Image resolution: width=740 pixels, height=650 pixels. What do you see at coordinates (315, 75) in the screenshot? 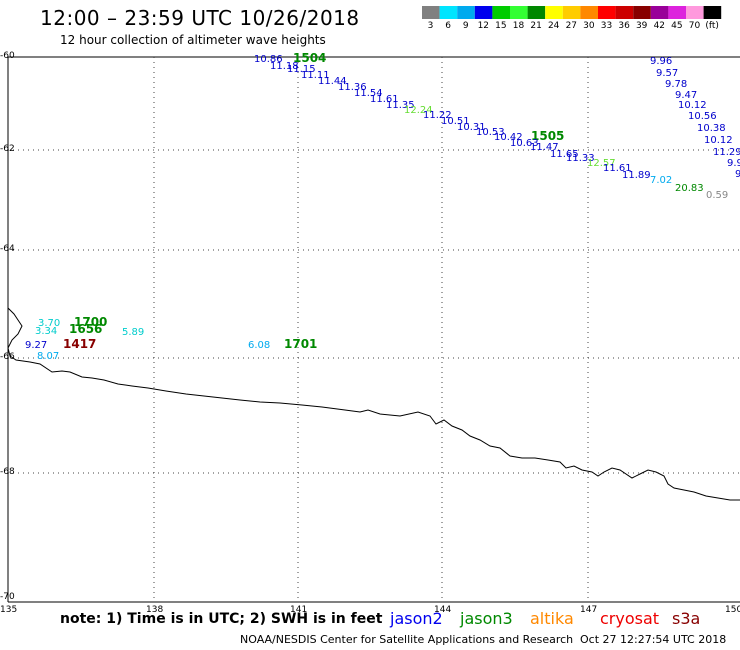
I see `wave-height-label: 11.11` at bounding box center [315, 75].